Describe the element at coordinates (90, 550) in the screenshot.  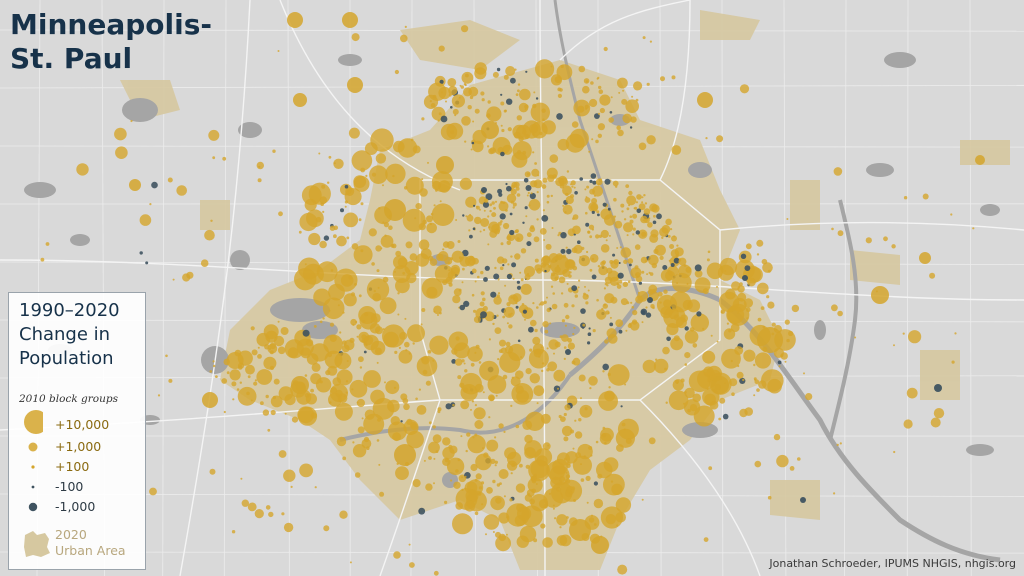
I see `urban-area-label-line-2: Urban Area` at that location.